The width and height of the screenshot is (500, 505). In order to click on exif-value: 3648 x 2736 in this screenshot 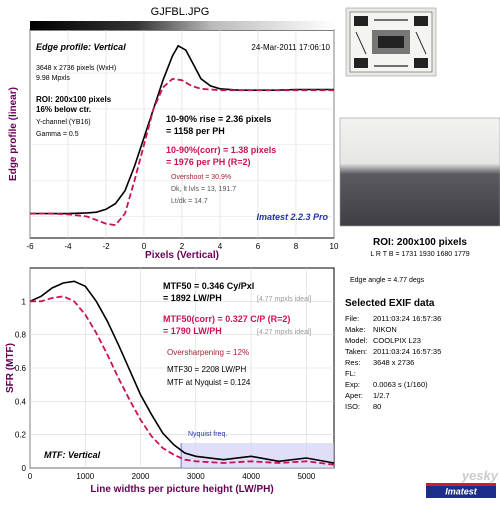, I will do `click(393, 362)`.